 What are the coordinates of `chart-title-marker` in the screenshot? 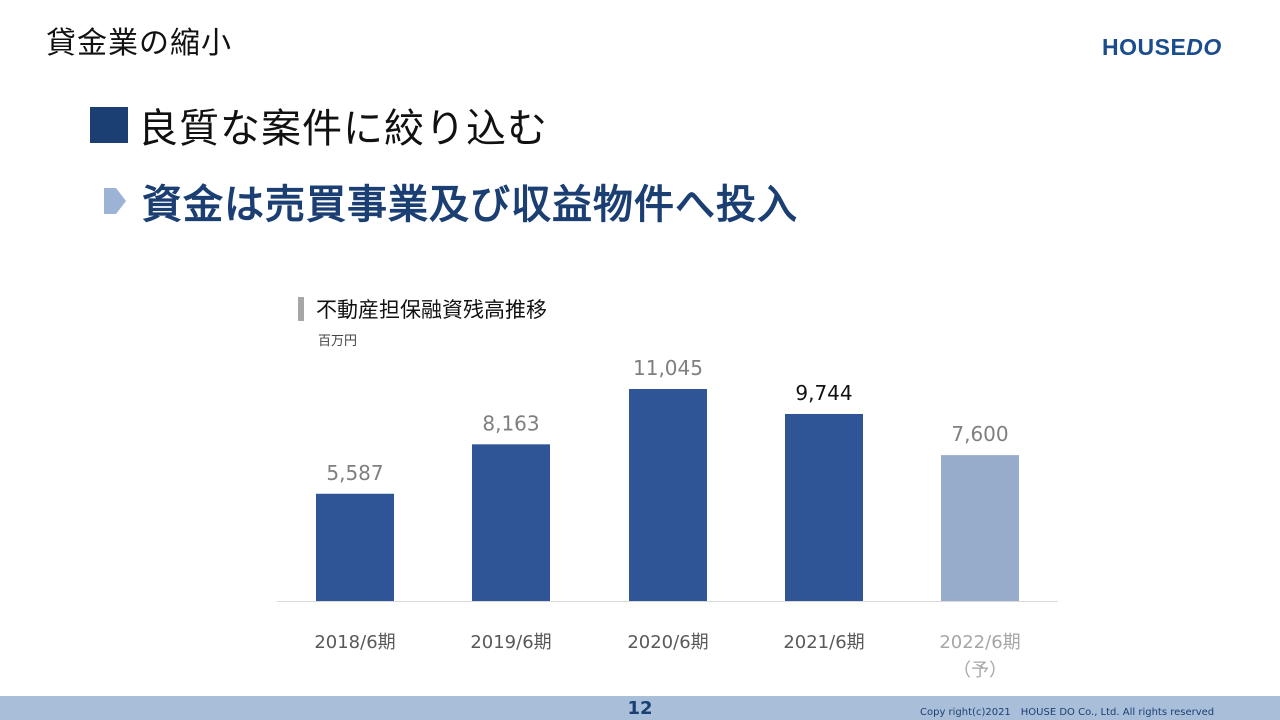 It's located at (301, 309).